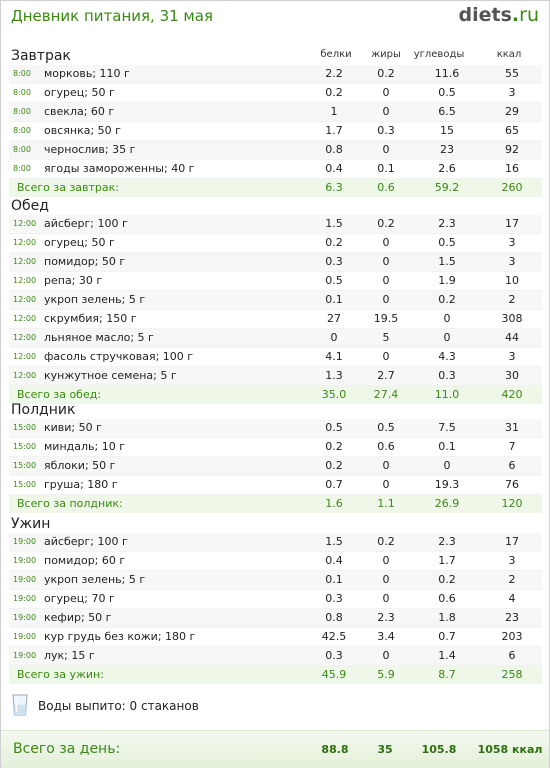 The width and height of the screenshot is (550, 768). What do you see at coordinates (275, 224) in the screenshot?
I see `food-row: 12:00 айсберг; 100 г 1.5 0.2 2.3 17` at bounding box center [275, 224].